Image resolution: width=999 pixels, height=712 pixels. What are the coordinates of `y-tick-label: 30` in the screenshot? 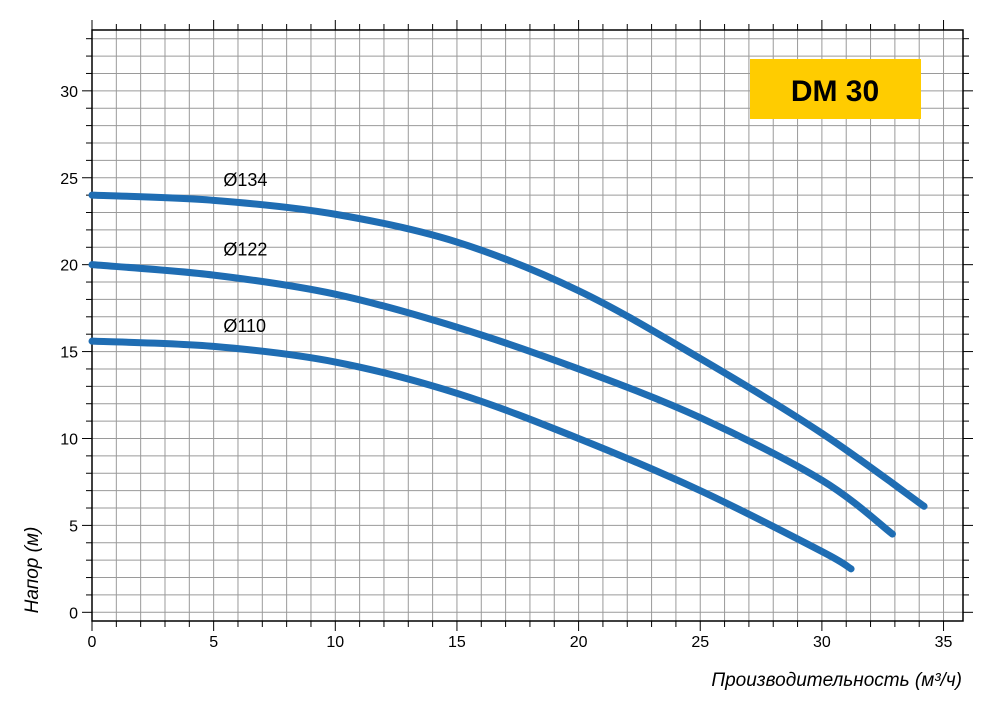 It's located at (69, 92).